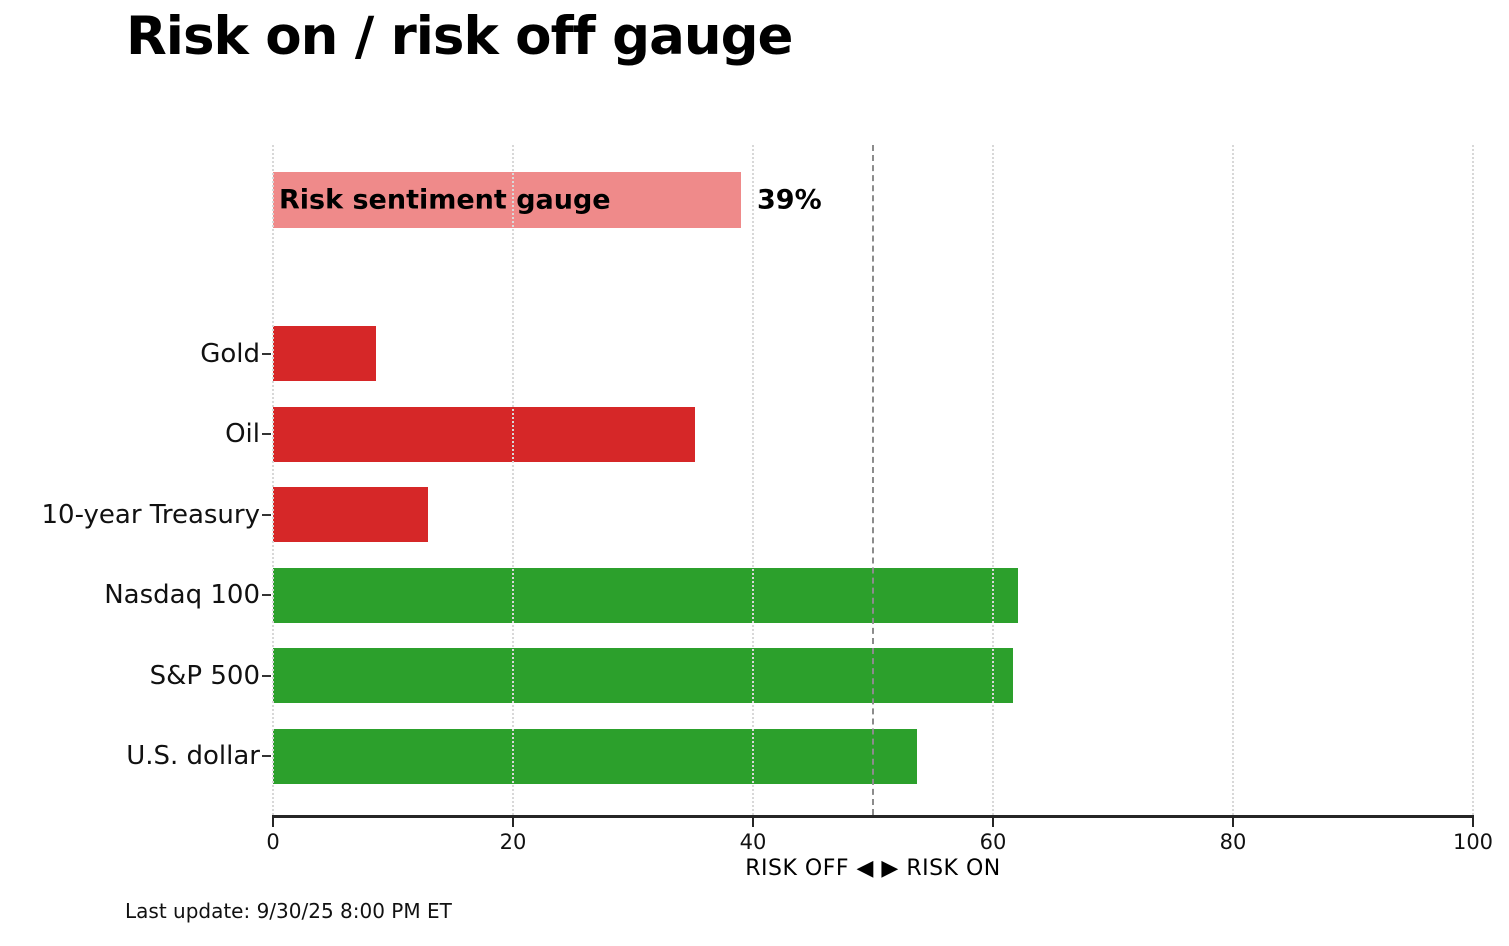 The height and width of the screenshot is (946, 1509). I want to click on x-tick-label-80: 80, so click(1233, 842).